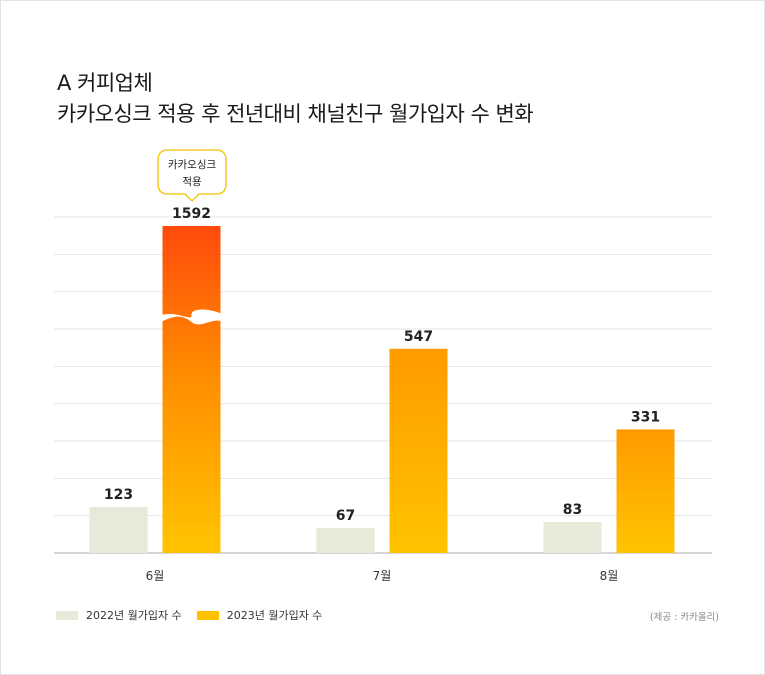  I want to click on callout-bubble: 카카오싱크 적용, so click(192, 175).